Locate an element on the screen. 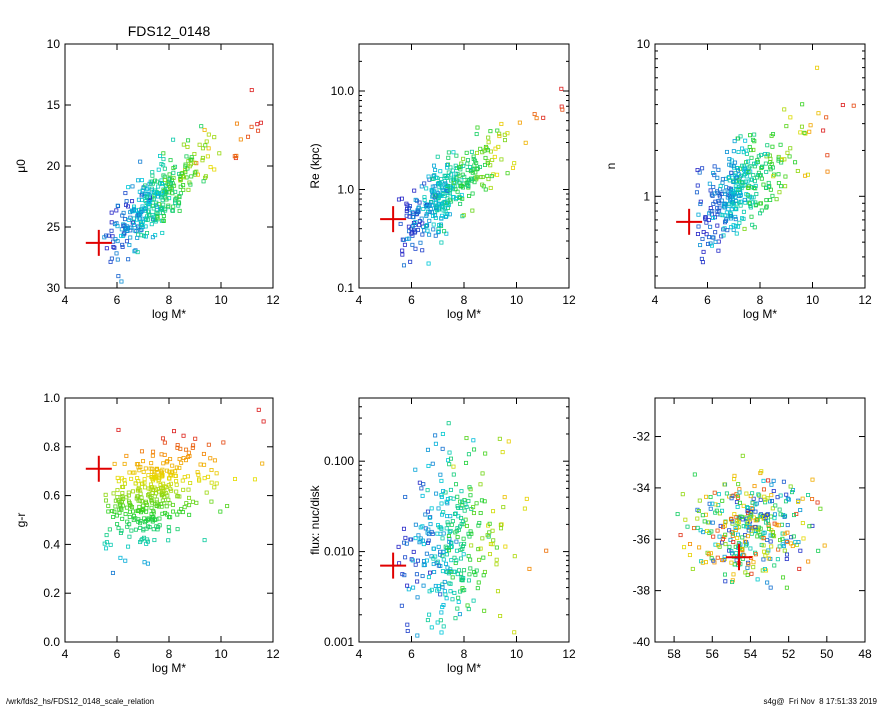 The height and width of the screenshot is (708, 885). x-tick-label: 10 is located at coordinates (221, 654).